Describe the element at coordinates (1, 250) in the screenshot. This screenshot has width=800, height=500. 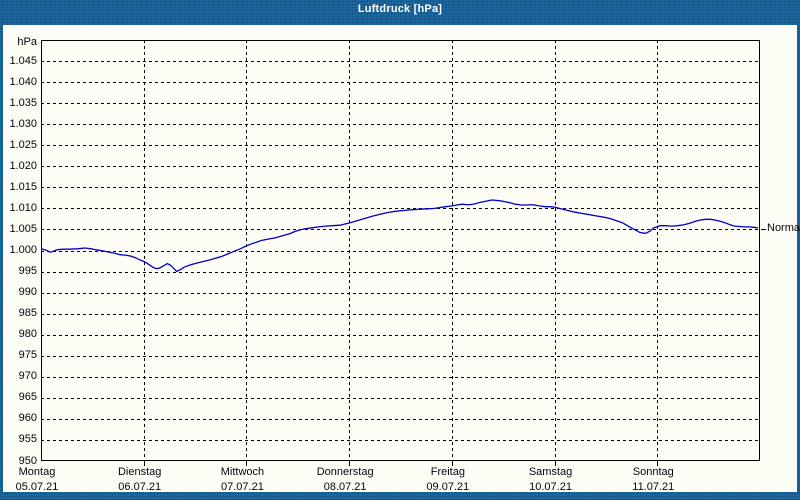
I see `window-frame-left` at that location.